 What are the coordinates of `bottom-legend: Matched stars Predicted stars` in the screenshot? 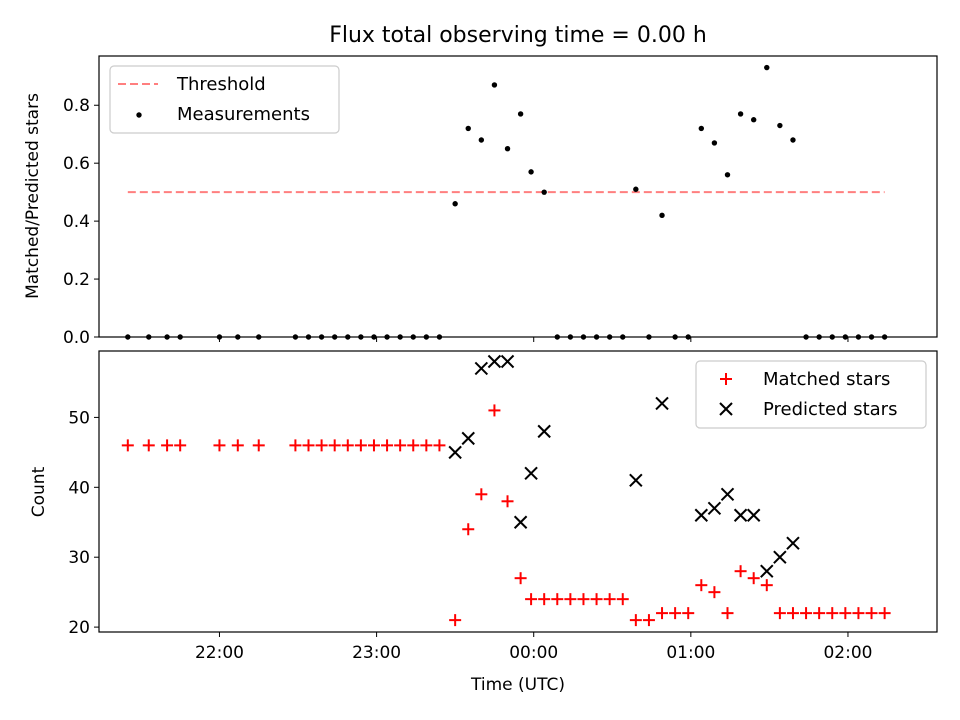 It's located at (811, 394).